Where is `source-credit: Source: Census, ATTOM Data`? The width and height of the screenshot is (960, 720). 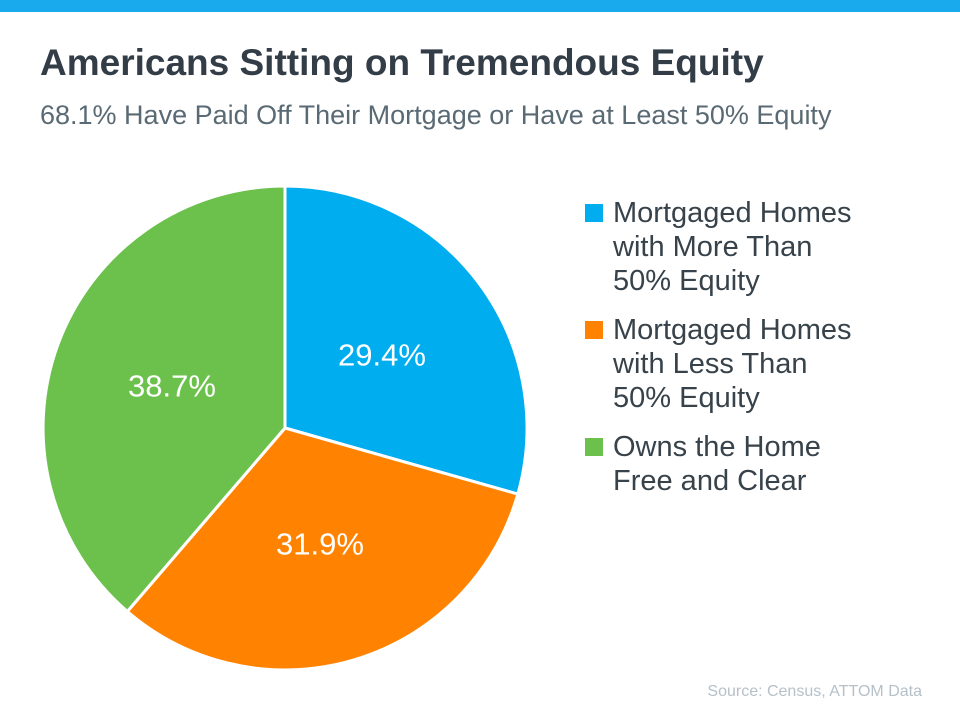 source-credit: Source: Census, ATTOM Data is located at coordinates (814, 691).